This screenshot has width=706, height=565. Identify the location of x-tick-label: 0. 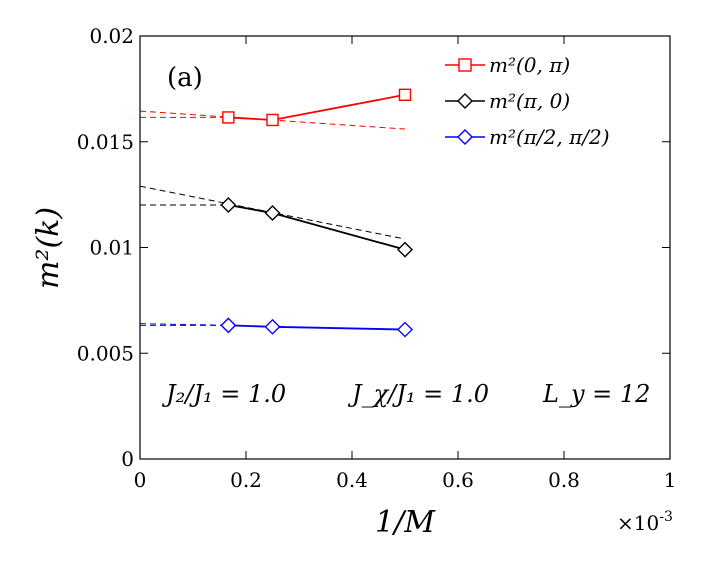
(140, 480).